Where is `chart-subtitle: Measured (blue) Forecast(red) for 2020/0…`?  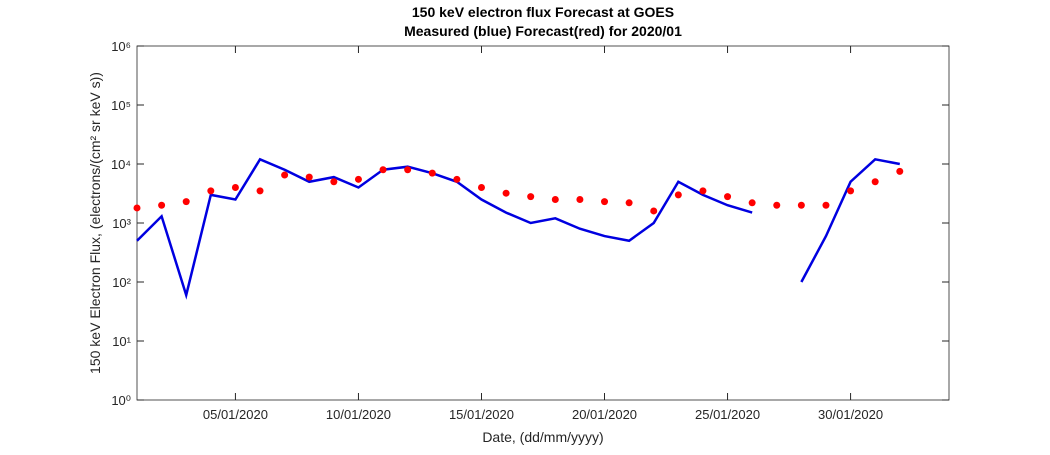 chart-subtitle: Measured (blue) Forecast(red) for 2020/0… is located at coordinates (543, 31).